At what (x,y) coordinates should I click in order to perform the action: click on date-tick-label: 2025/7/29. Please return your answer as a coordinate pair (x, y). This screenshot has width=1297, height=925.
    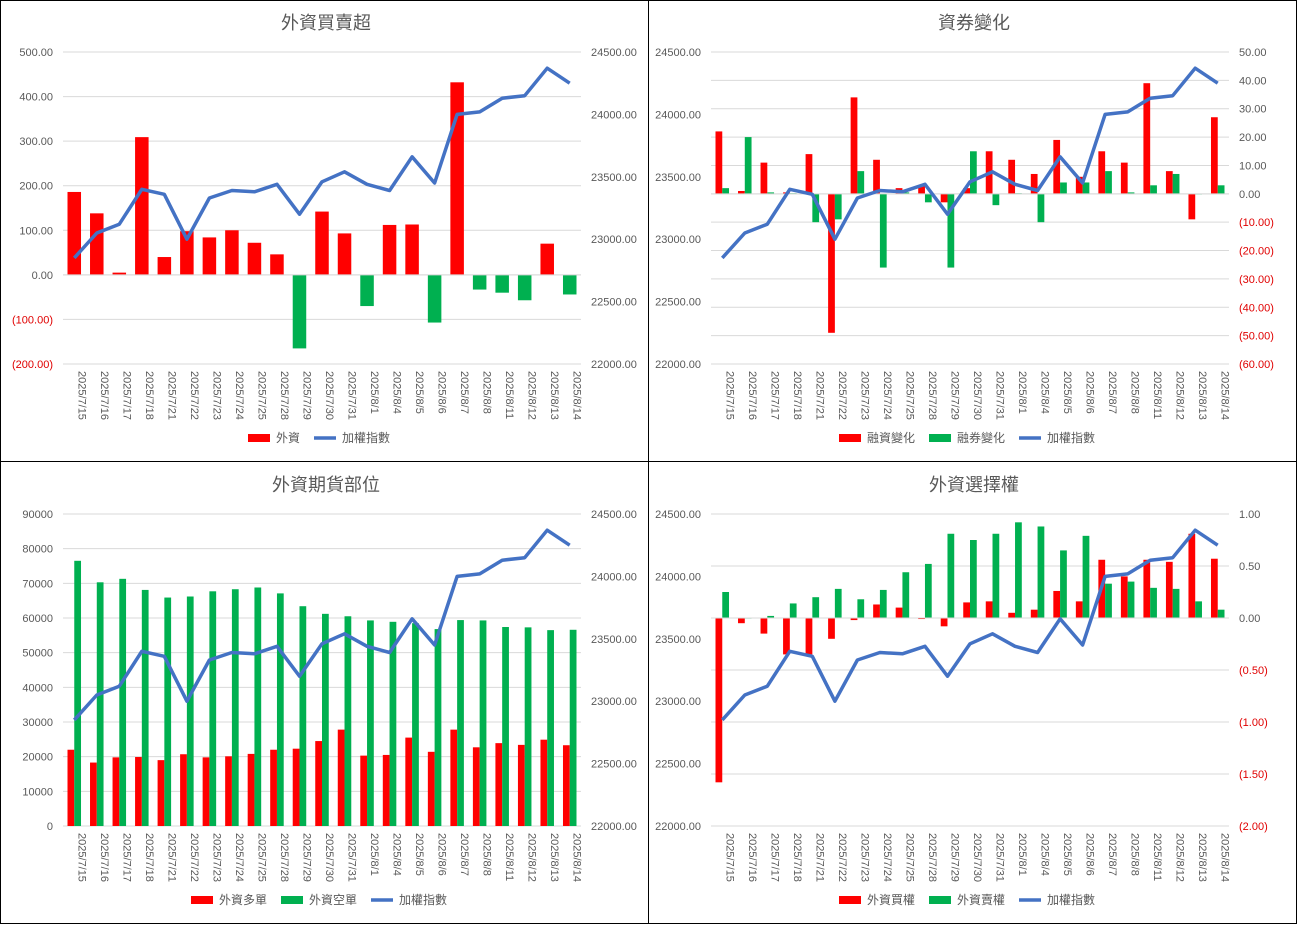
    Looking at the image, I should click on (954, 857).